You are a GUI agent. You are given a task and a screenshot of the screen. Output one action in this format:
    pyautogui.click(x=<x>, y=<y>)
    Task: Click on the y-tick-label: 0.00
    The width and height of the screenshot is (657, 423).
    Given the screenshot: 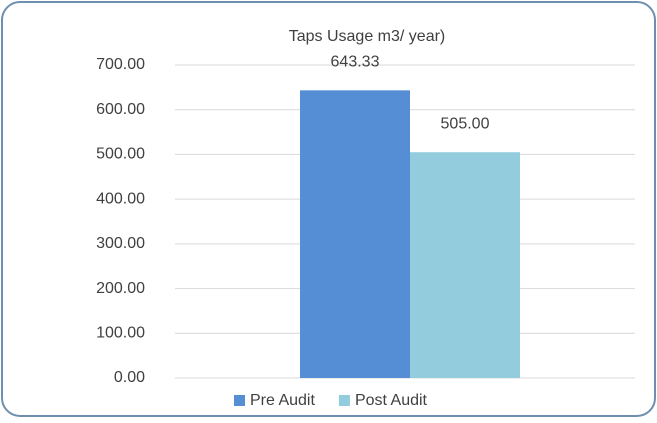 What is the action you would take?
    pyautogui.click(x=129, y=377)
    